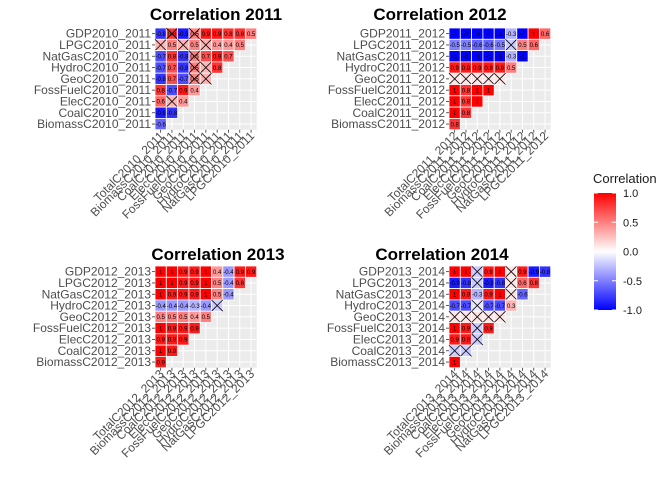  I want to click on legend-tick-label: -1.0, so click(632, 311).